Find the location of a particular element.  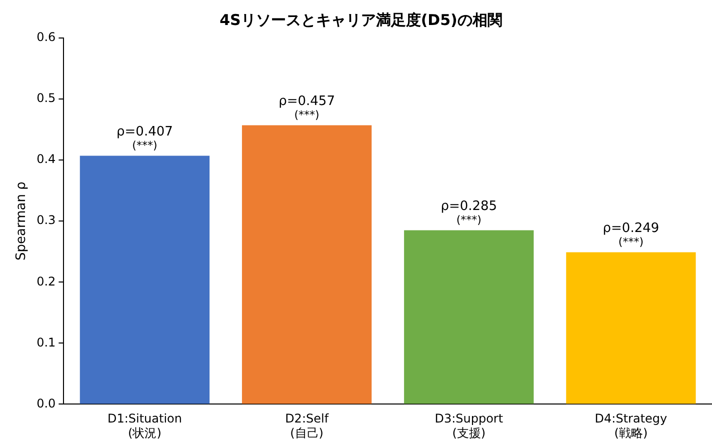

y-tick-label: 0.3 is located at coordinates (46, 220).